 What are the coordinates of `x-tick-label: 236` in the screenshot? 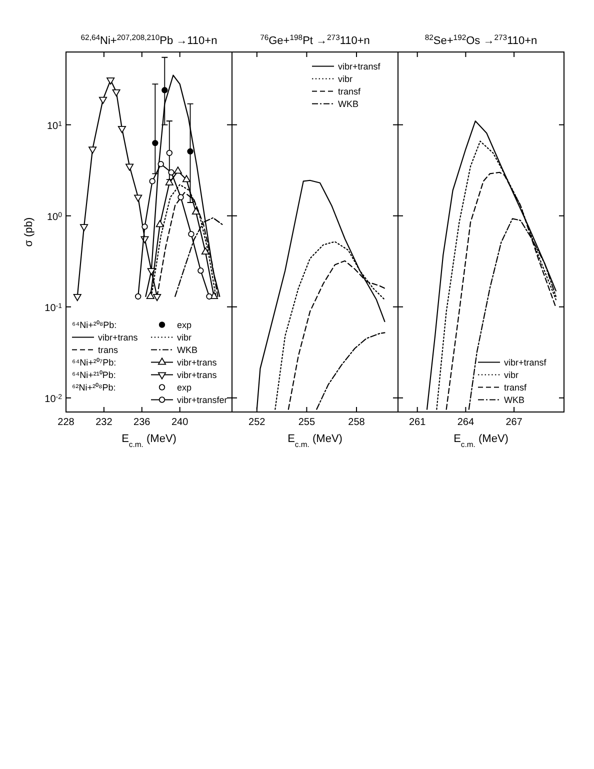 It's located at (142, 422).